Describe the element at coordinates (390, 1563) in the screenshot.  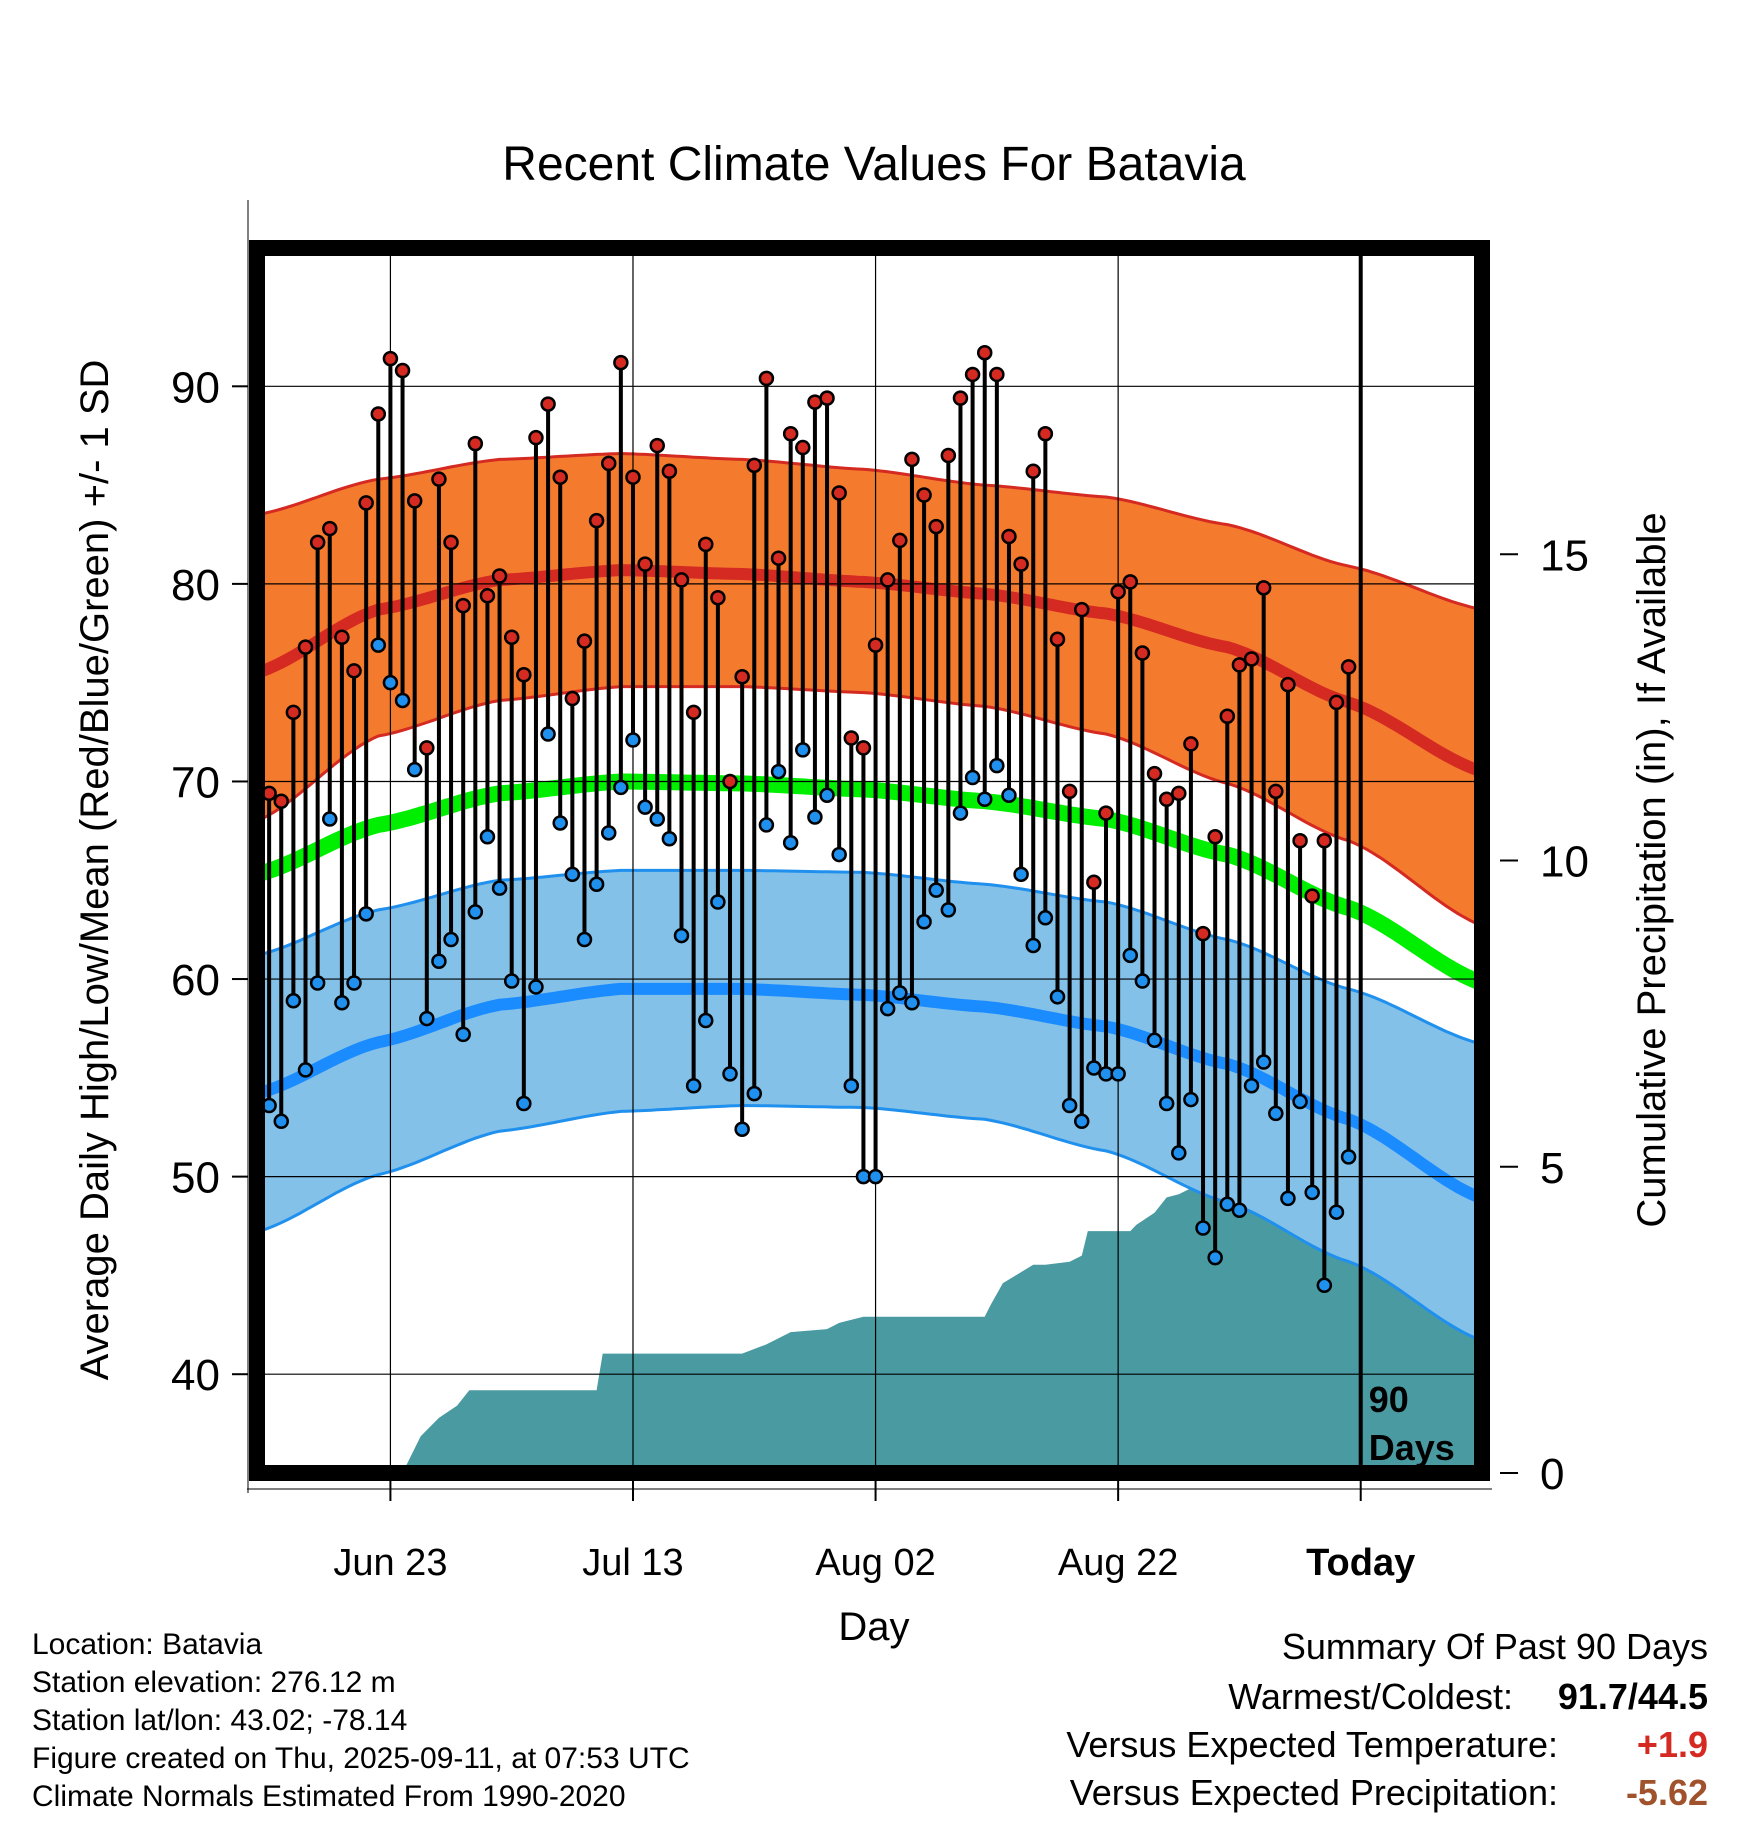
I see `x-tick-label: Jun 23` at that location.